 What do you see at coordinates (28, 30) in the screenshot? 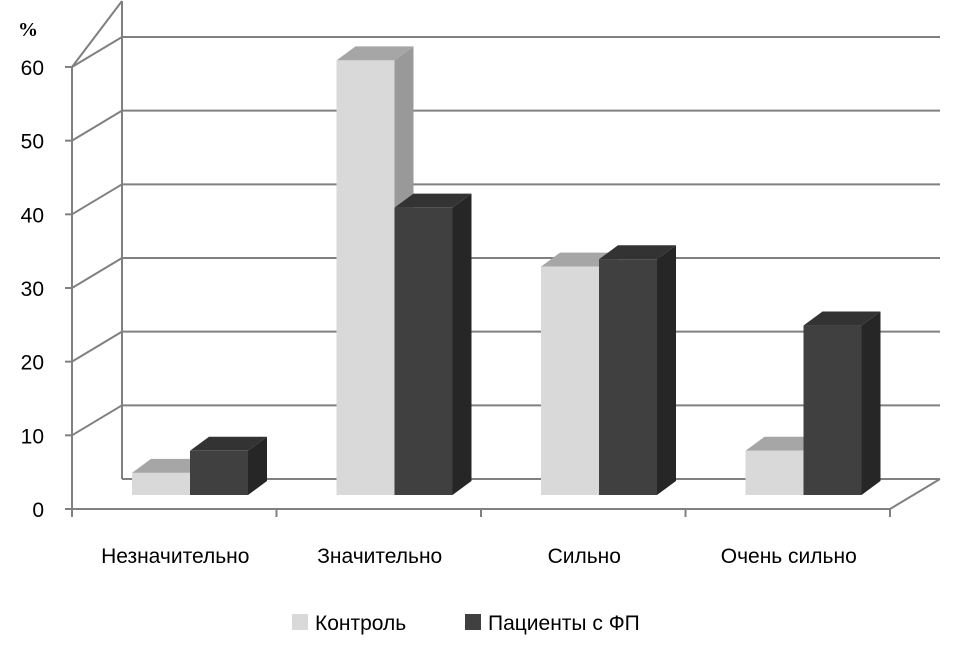
I see `y-unit-label: %` at bounding box center [28, 30].